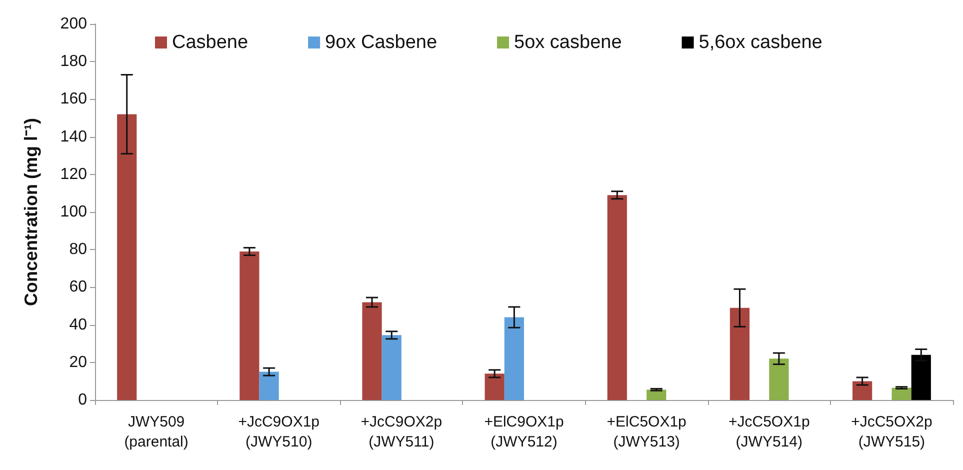 This screenshot has width=963, height=470. I want to click on x-tick-label: JWY509 (parental), so click(156, 432).